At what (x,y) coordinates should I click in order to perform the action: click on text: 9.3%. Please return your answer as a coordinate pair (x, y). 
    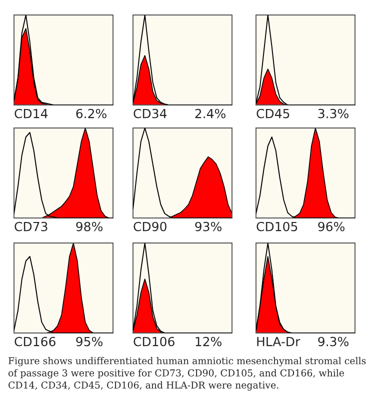
    Looking at the image, I should click on (333, 341).